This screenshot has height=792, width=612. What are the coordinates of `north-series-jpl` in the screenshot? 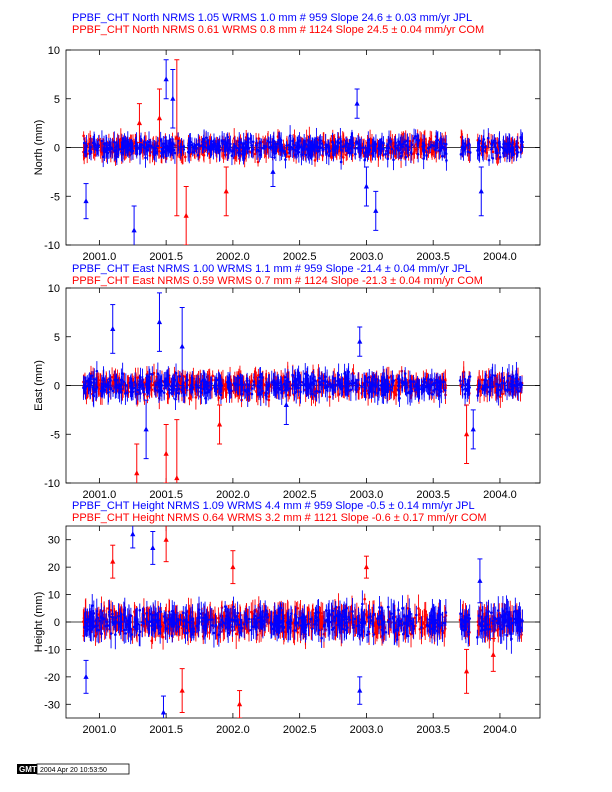 It's located at (303, 148).